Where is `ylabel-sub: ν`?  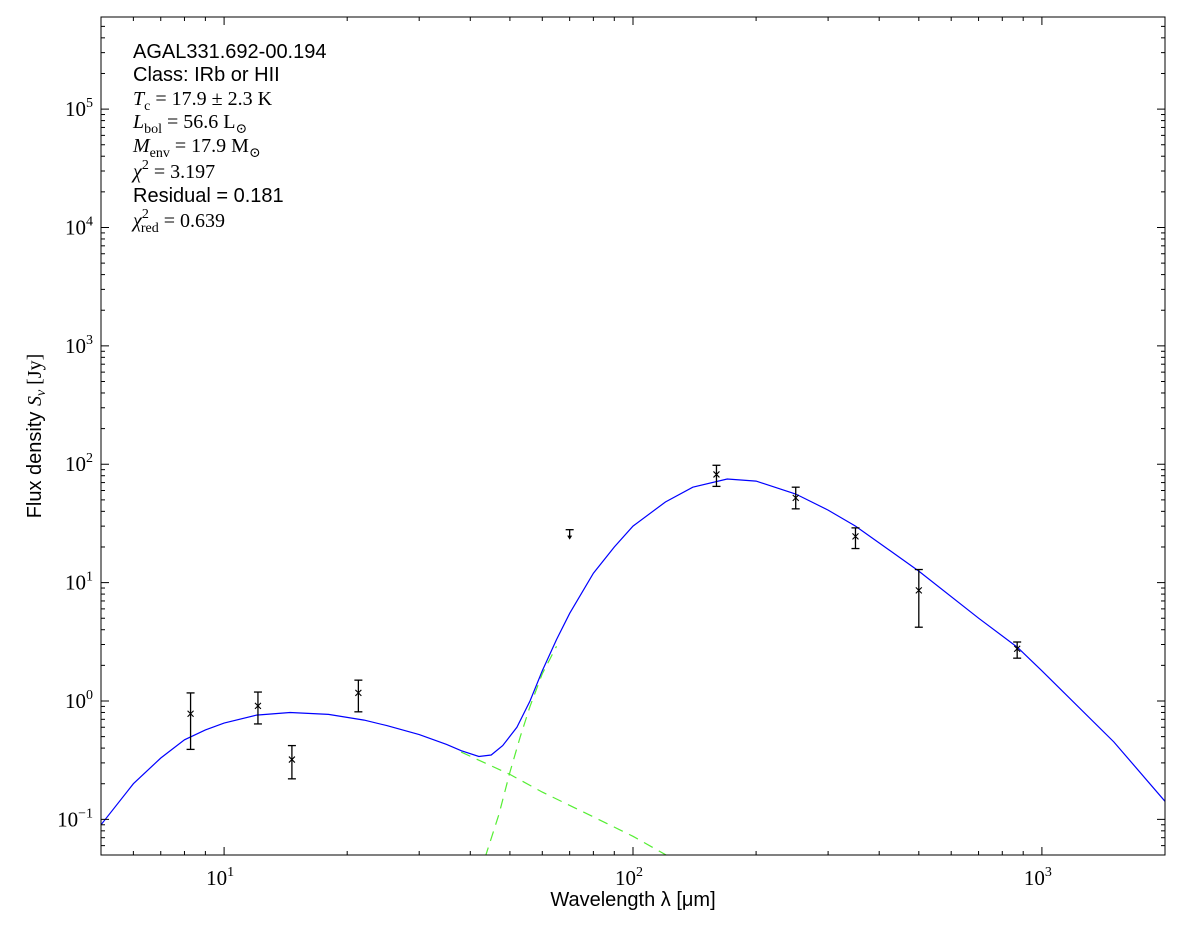
ylabel-sub: ν is located at coordinates (41, 392).